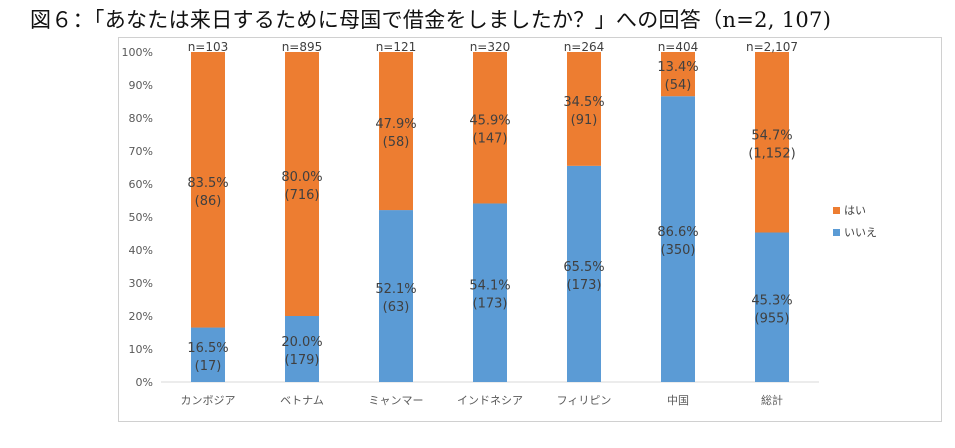 The image size is (955, 448). Describe the element at coordinates (302, 400) in the screenshot. I see `x-tick-label: ベトナム` at that location.